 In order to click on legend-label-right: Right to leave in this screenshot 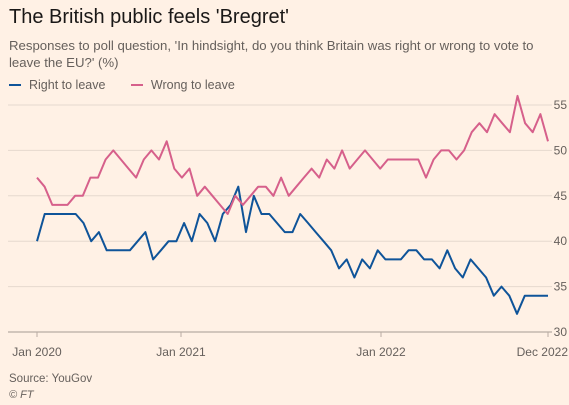, I will do `click(67, 84)`.